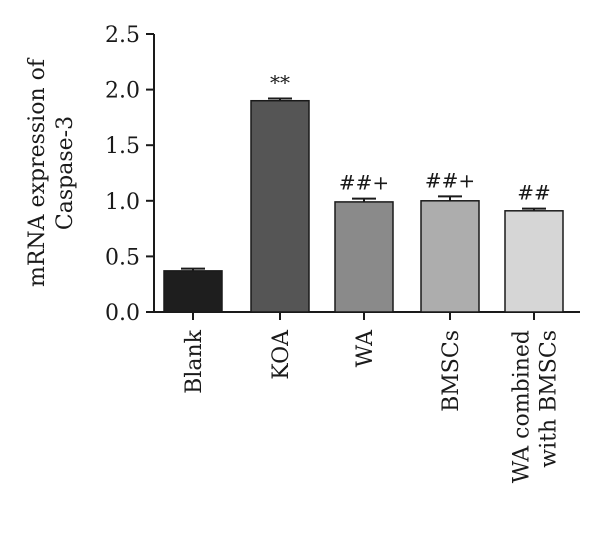 The width and height of the screenshot is (600, 537). What do you see at coordinates (194, 361) in the screenshot?
I see `x-tick-label: Blank` at bounding box center [194, 361].